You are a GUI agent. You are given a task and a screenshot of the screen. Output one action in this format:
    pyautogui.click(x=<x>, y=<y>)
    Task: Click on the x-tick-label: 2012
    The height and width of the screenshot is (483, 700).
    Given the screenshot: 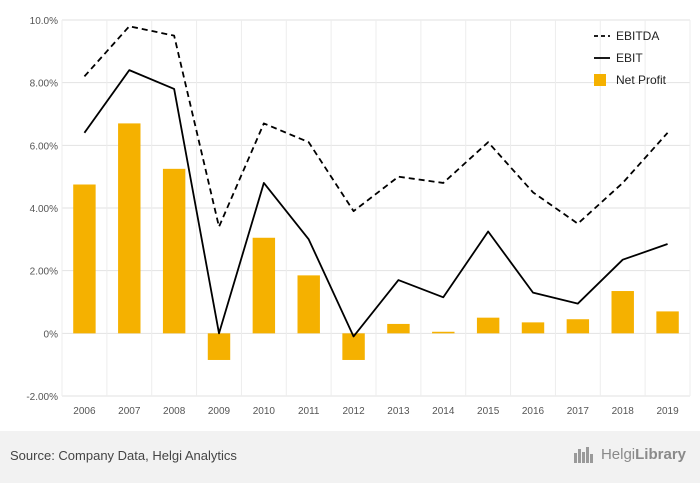 What is the action you would take?
    pyautogui.click(x=353, y=411)
    